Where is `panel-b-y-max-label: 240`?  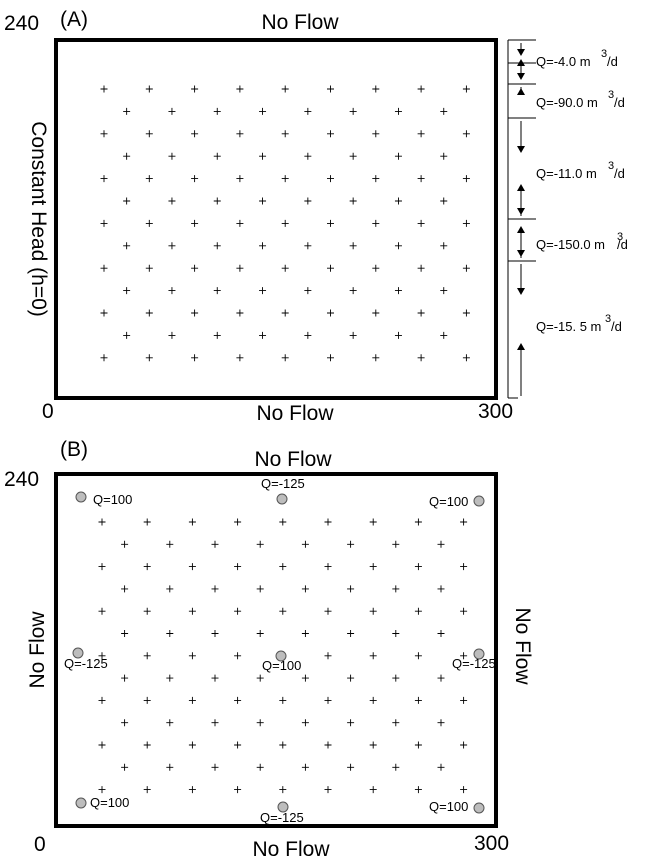
panel-b-y-max-label: 240 is located at coordinates (21, 479).